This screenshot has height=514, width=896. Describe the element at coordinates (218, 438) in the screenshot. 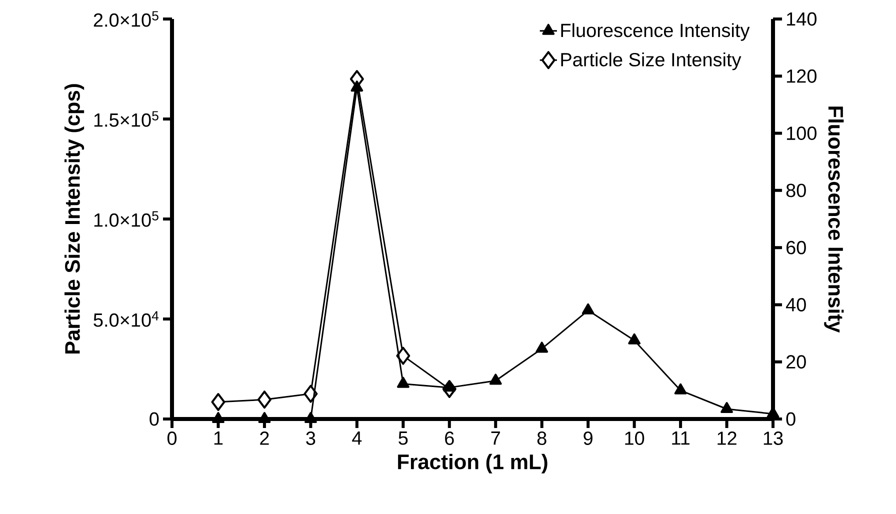

I see `x-tick-label: 1` at that location.